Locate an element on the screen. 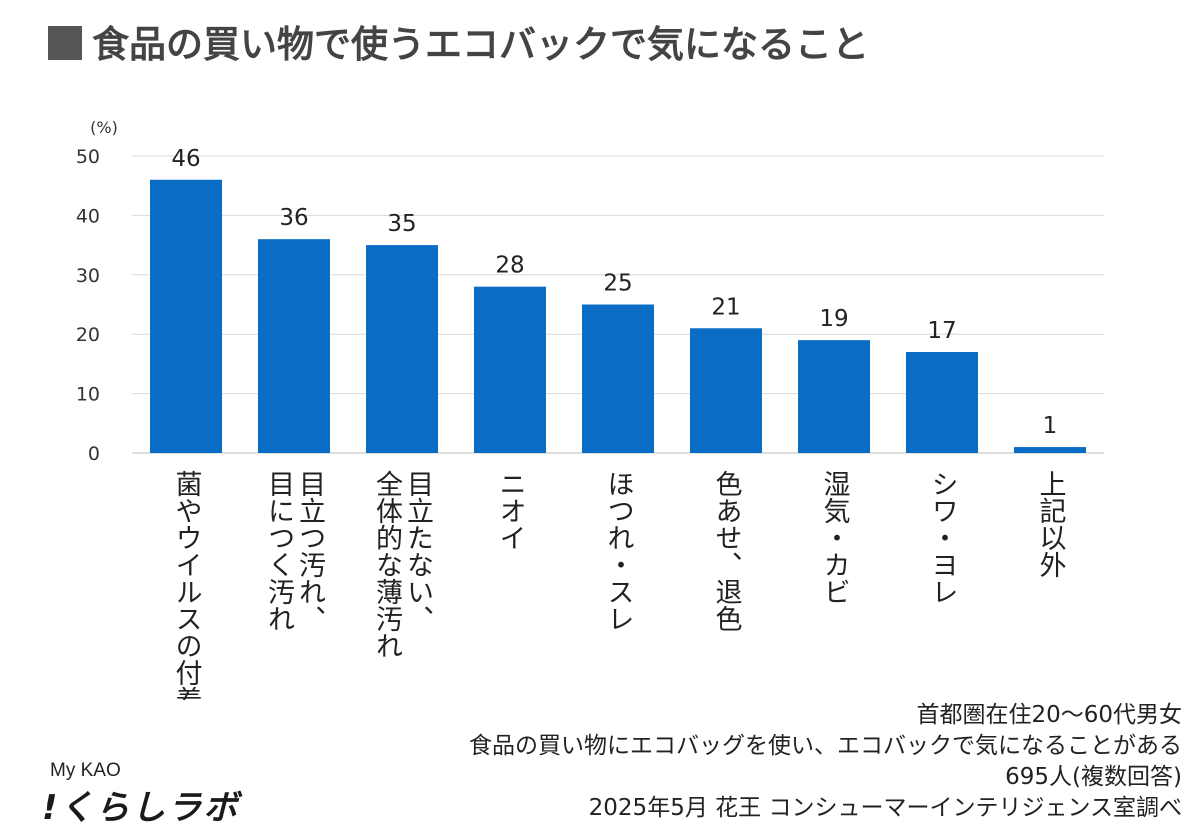 The width and height of the screenshot is (1200, 840). data-label: 35 is located at coordinates (401, 224).